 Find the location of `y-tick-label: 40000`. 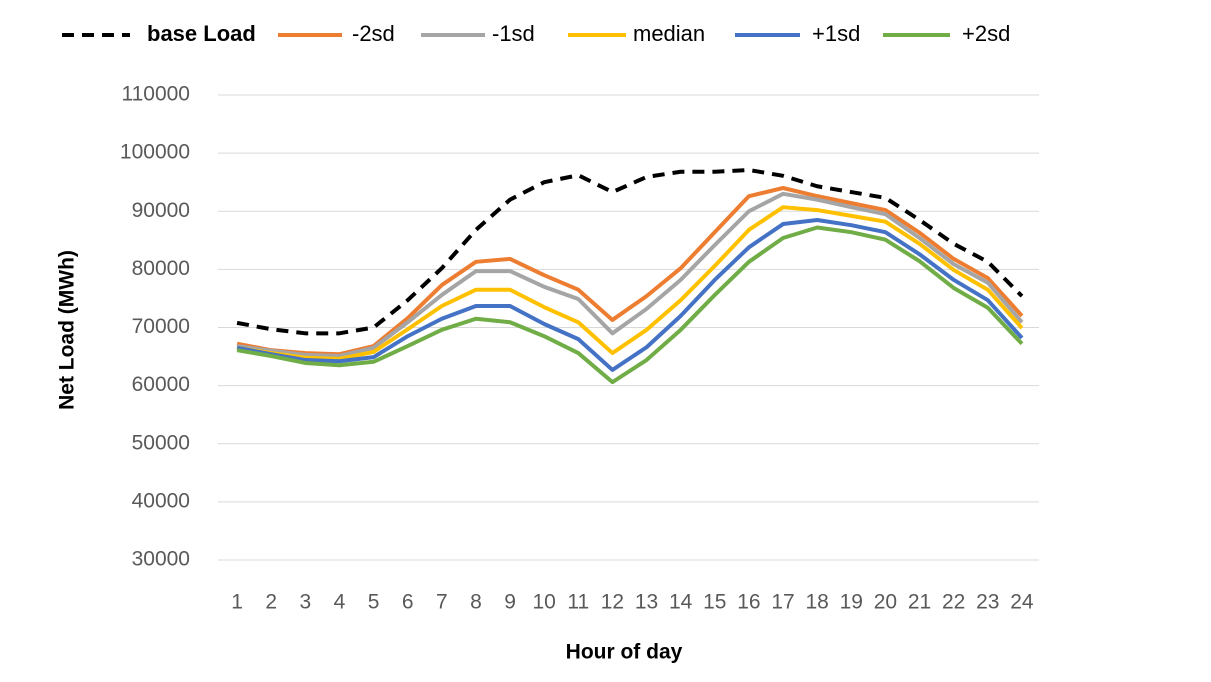

y-tick-label: 40000 is located at coordinates (161, 500).